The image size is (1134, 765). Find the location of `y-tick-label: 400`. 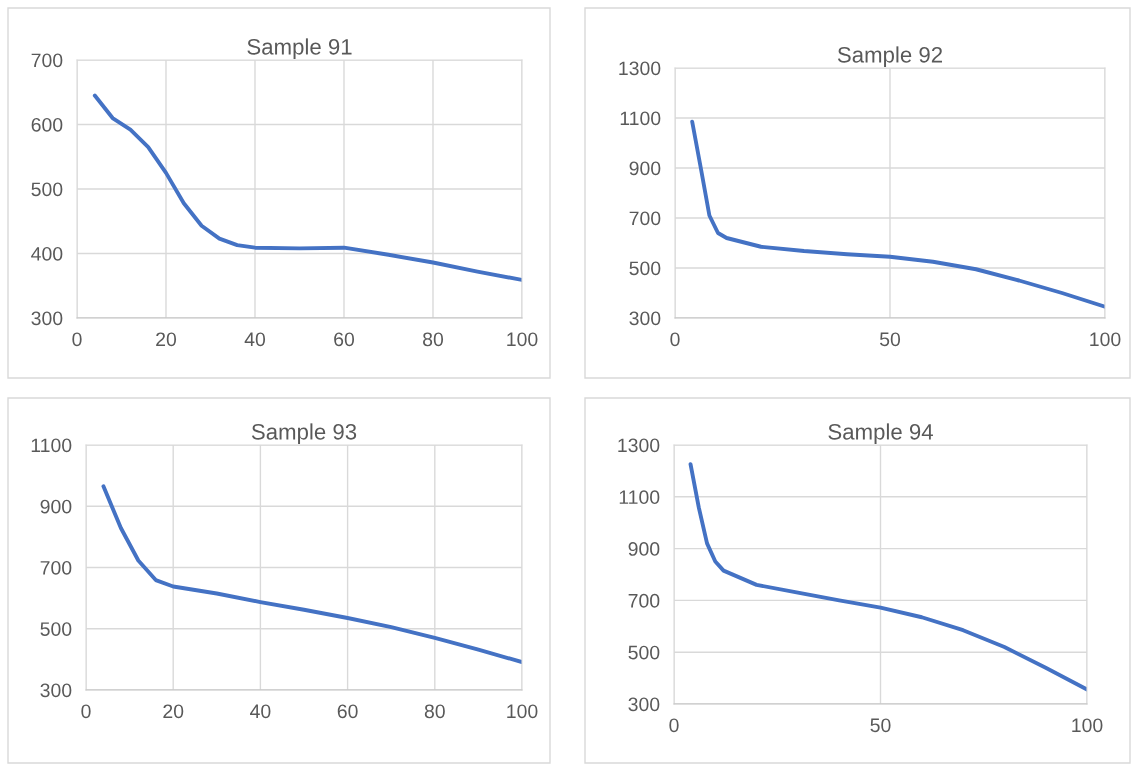

y-tick-label: 400 is located at coordinates (47, 253).